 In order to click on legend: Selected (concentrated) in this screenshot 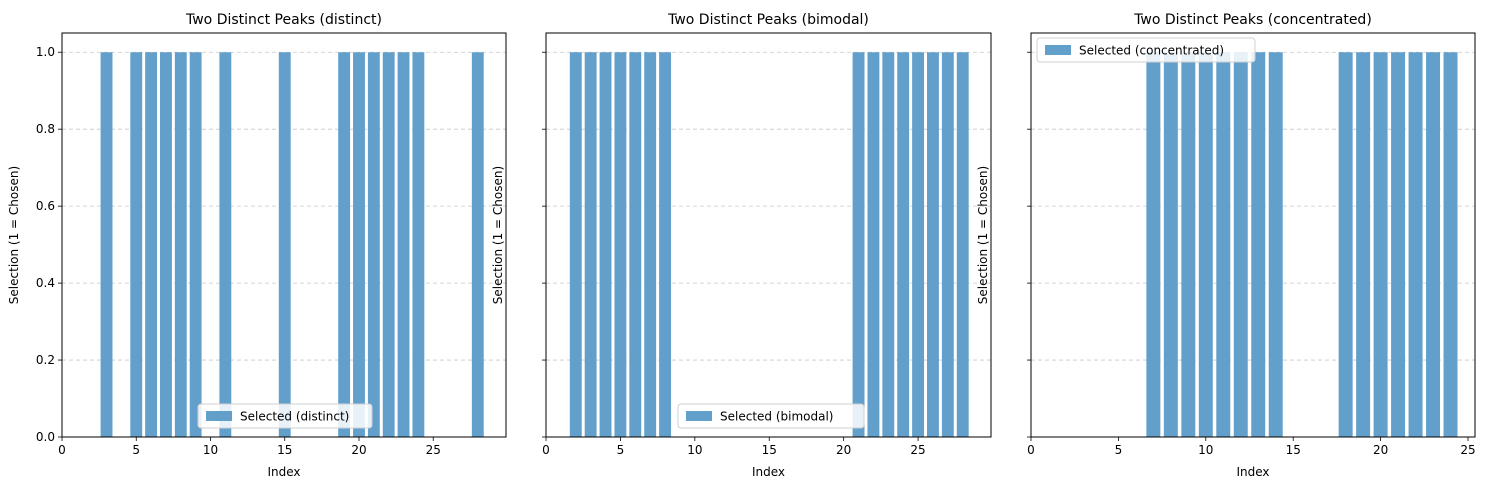, I will do `click(1146, 50)`.